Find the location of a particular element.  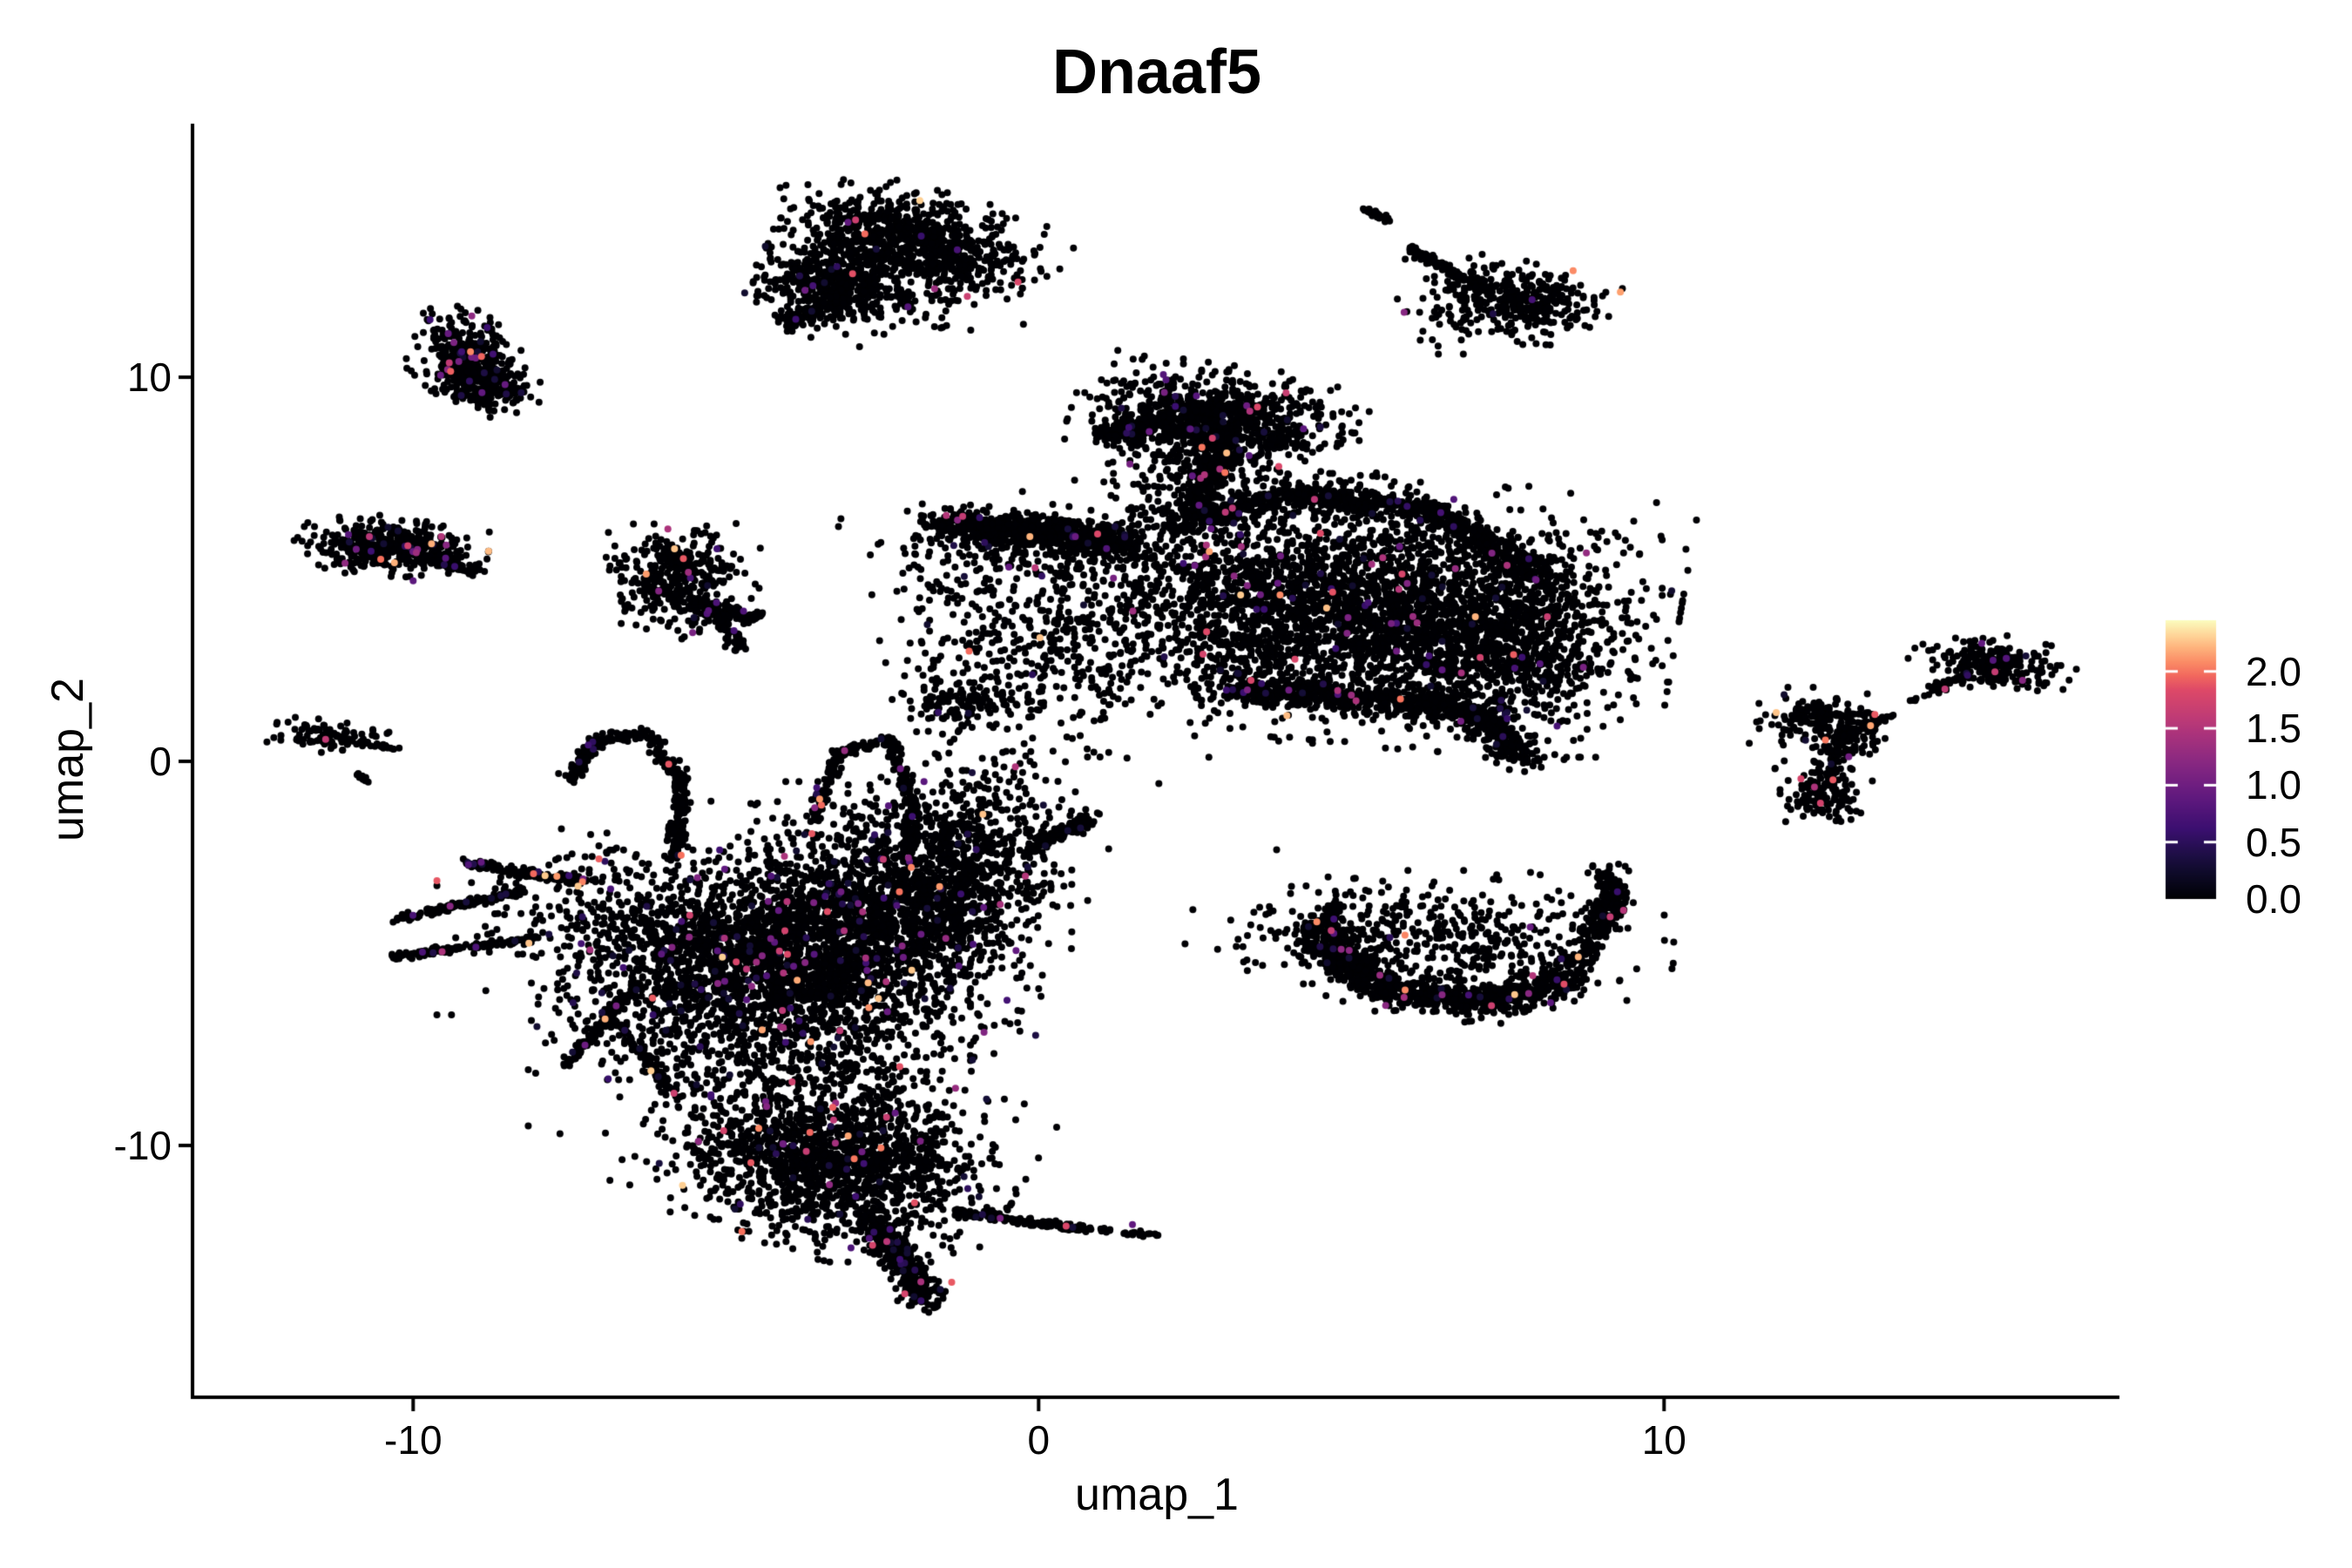

colorbar-tick-label: 1.0 is located at coordinates (2273, 785).